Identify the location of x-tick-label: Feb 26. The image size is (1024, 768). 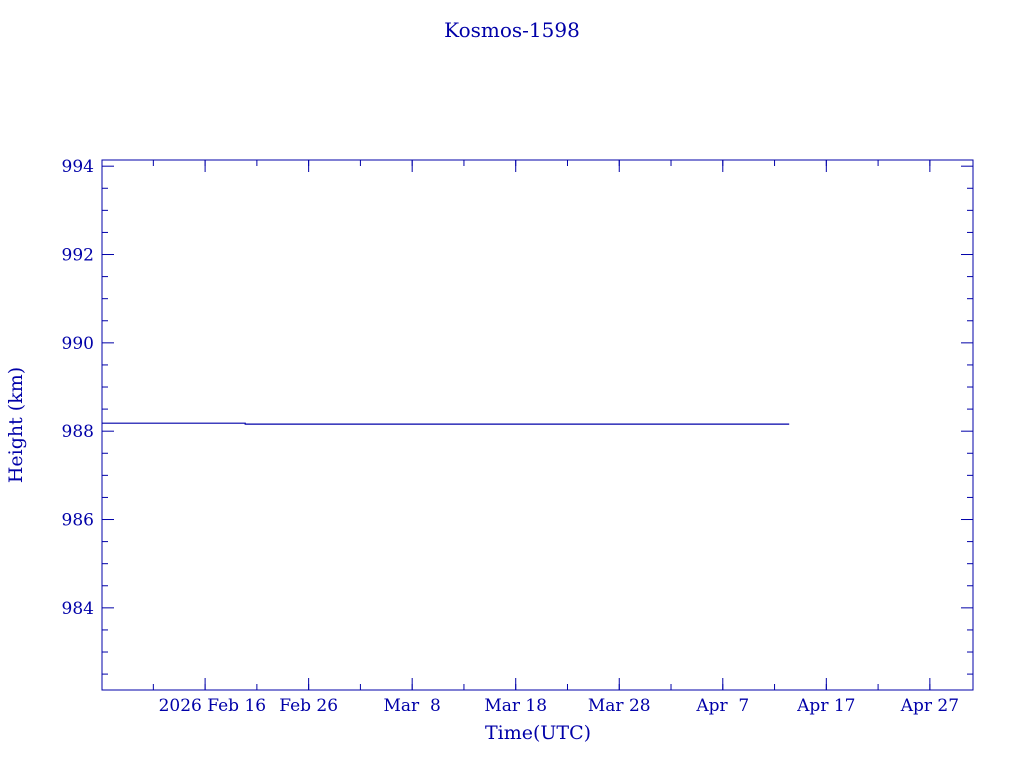
(308, 706).